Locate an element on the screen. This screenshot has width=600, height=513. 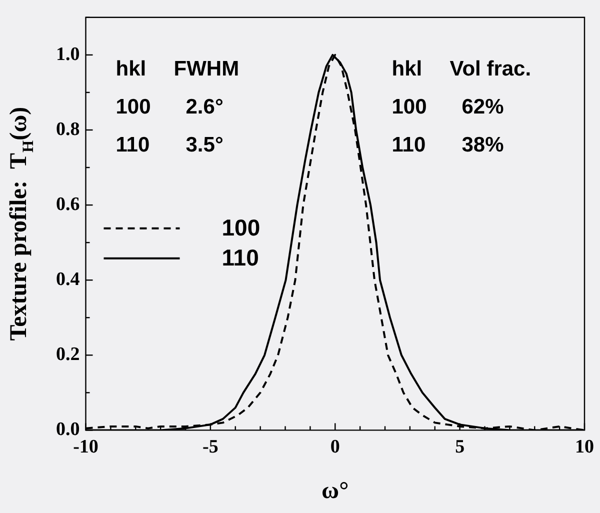
x-tick-label: 10 is located at coordinates (584, 447).